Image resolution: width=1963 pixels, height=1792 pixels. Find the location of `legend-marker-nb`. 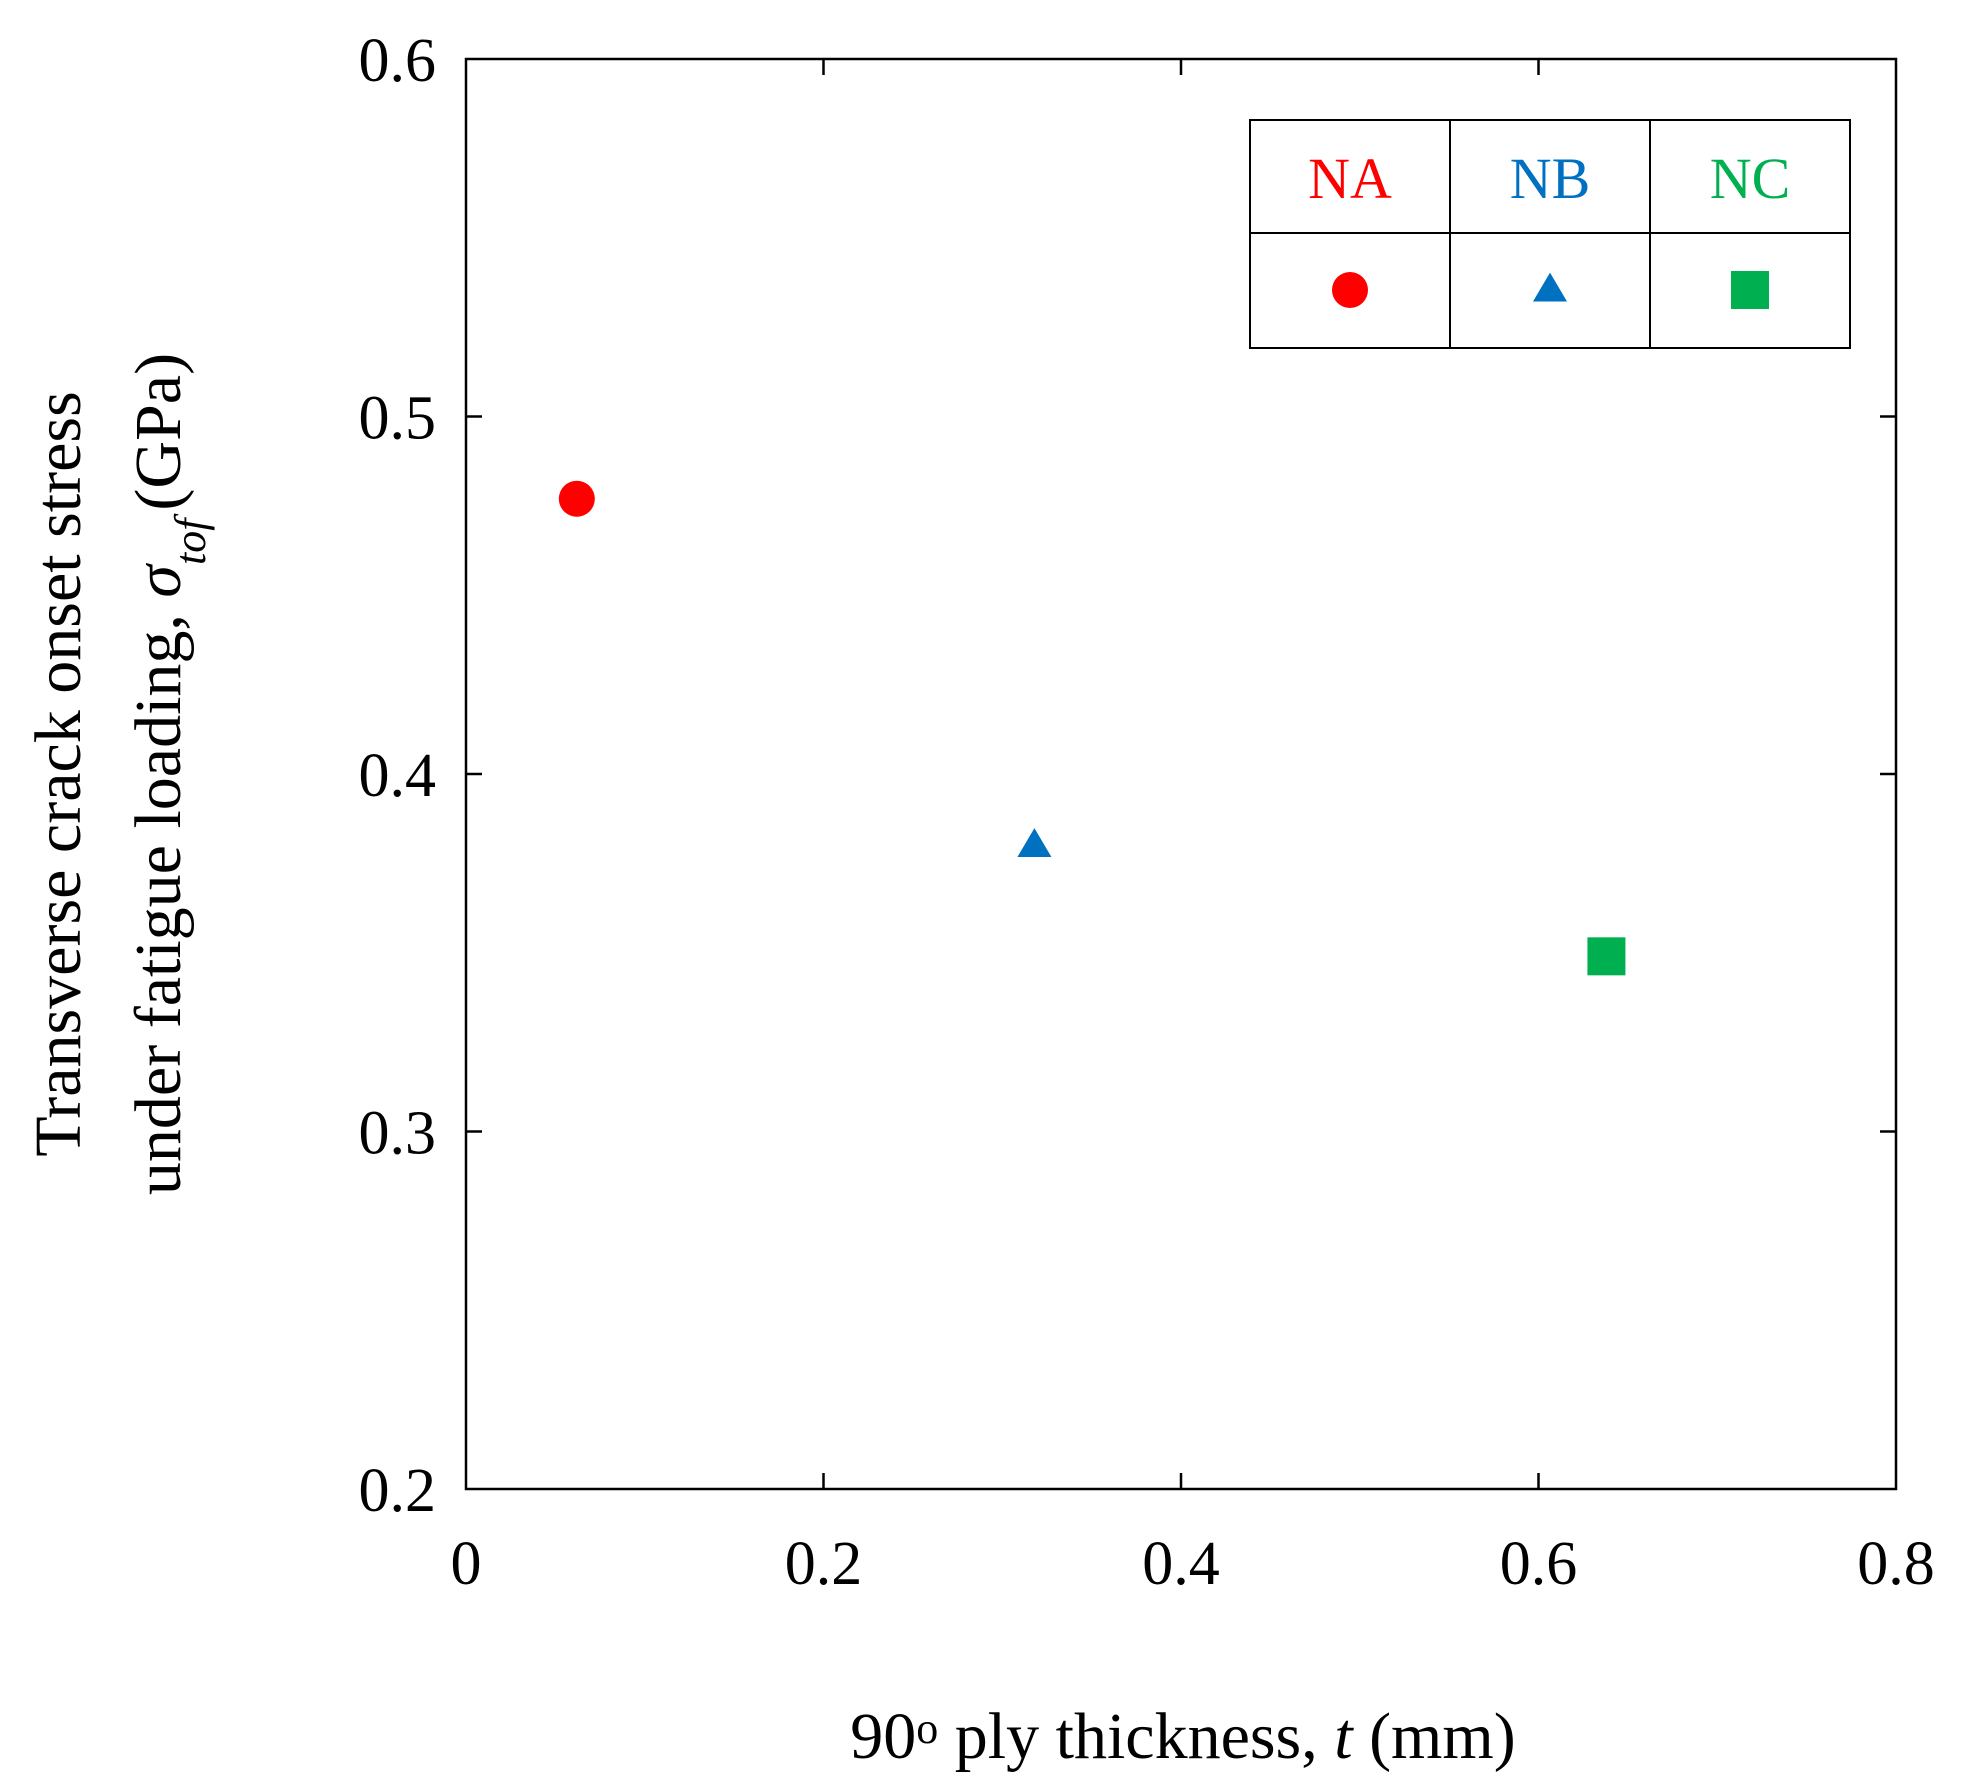

legend-marker-nb is located at coordinates (1550, 287).